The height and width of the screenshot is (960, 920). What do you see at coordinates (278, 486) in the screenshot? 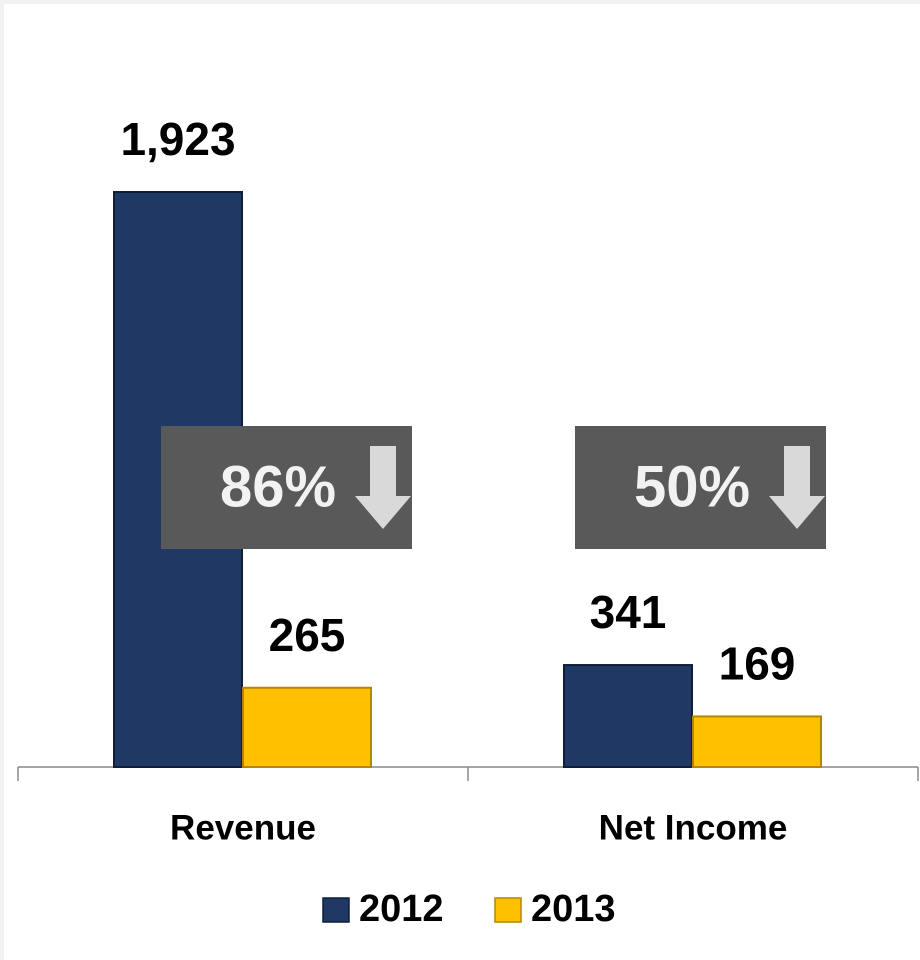
I see `annotation: 86%` at bounding box center [278, 486].